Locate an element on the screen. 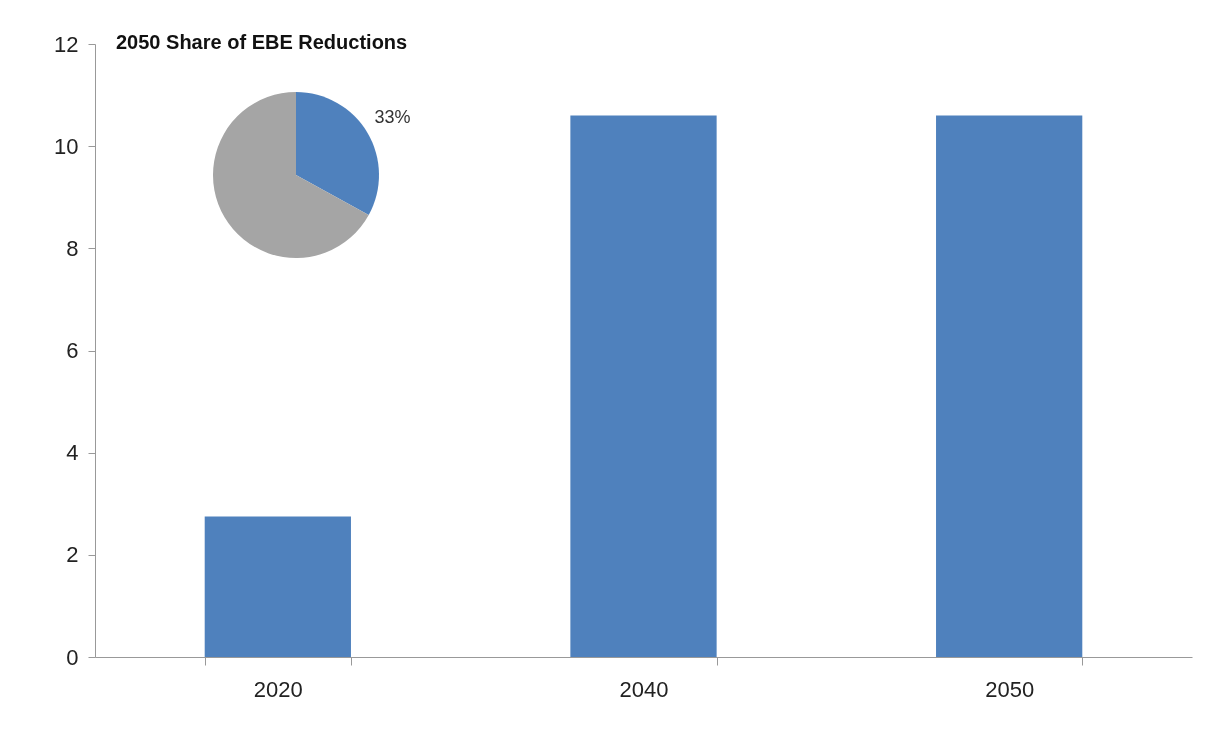 The image size is (1225, 738). y-tick-label: 10 is located at coordinates (66, 146).